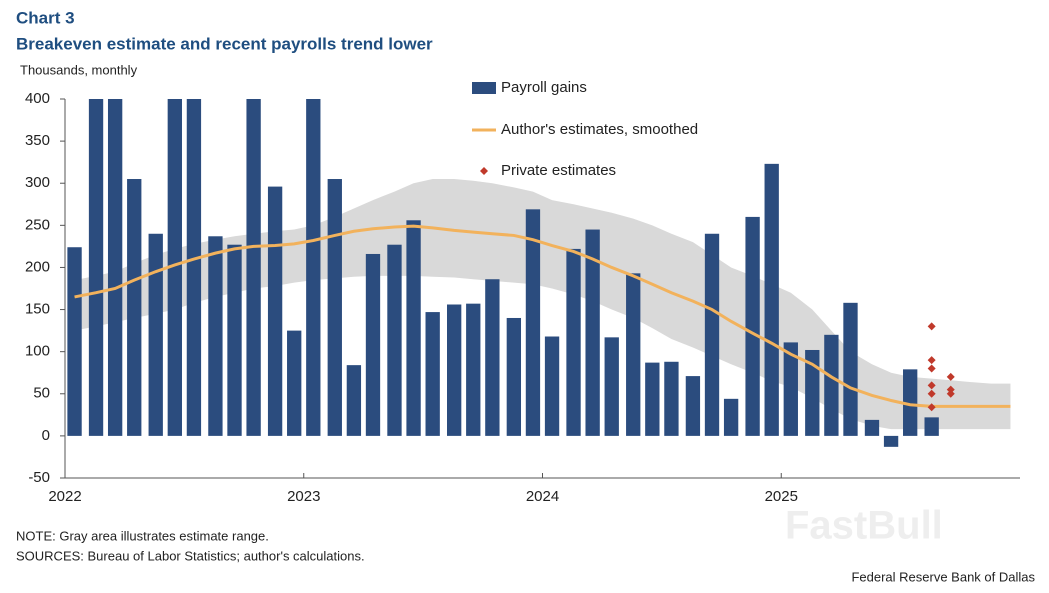  I want to click on y-tick-label: -50, so click(39, 477).